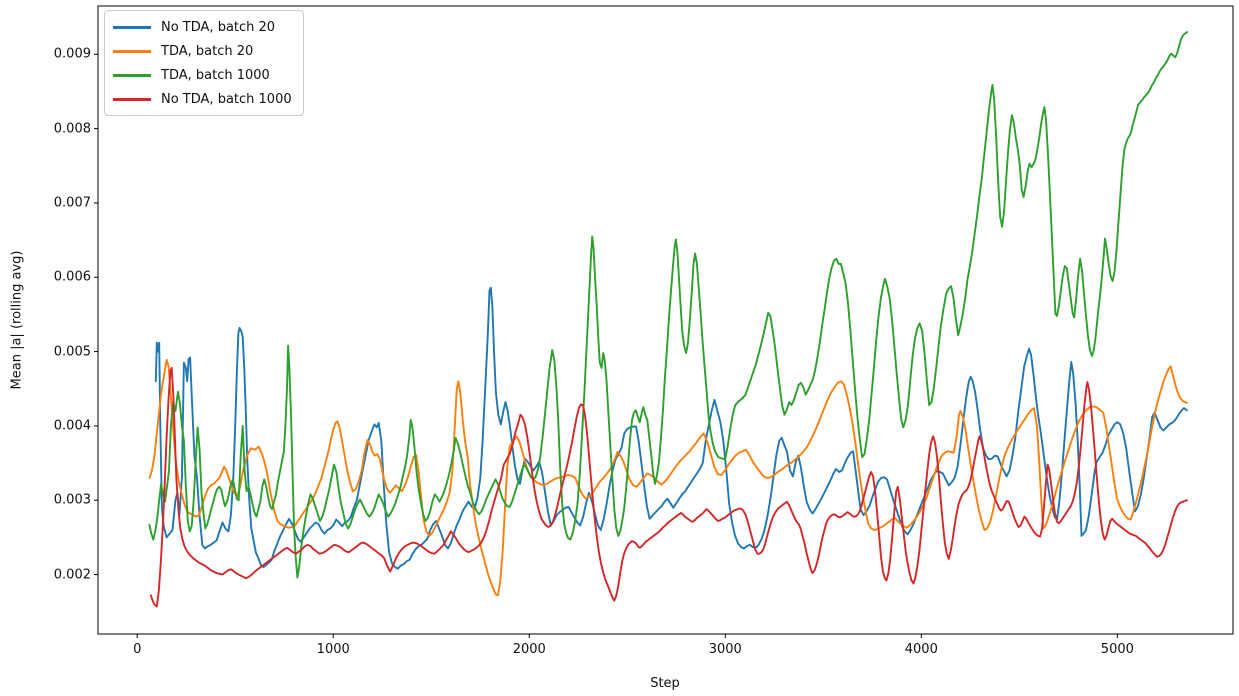  I want to click on y-tick-label: 0.004, so click(72, 426).